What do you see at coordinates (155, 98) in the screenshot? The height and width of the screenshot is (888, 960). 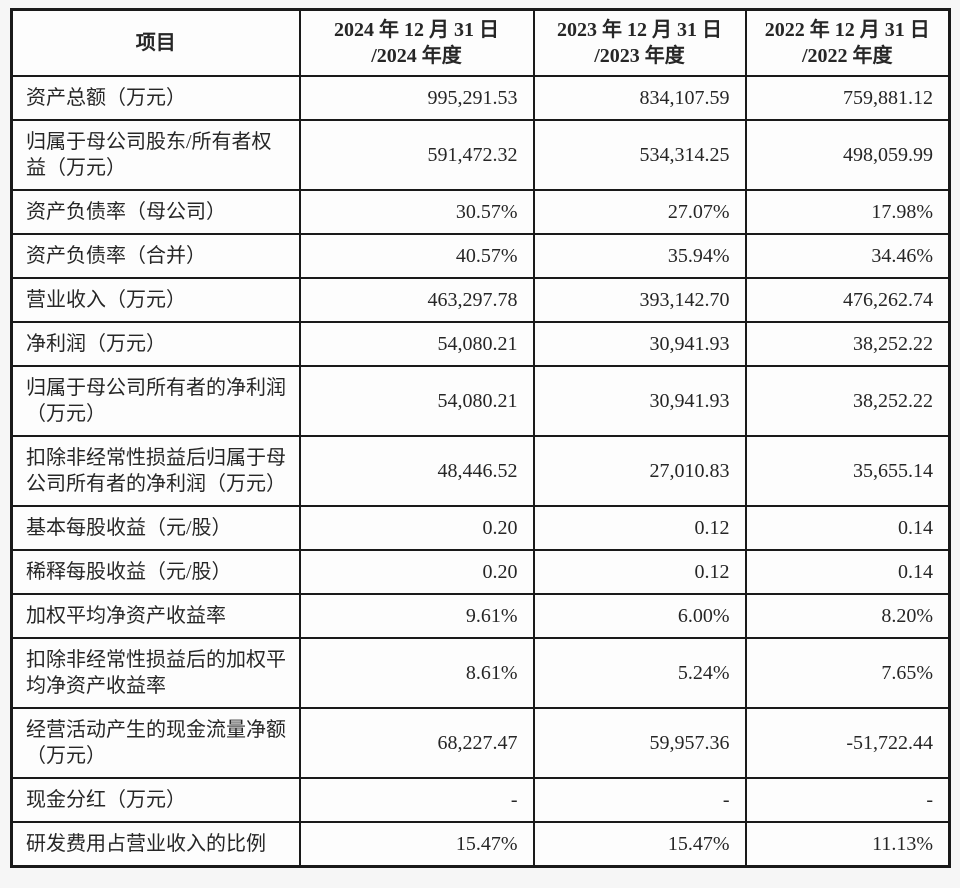 I see `row-label: 资产总额（万元）` at bounding box center [155, 98].